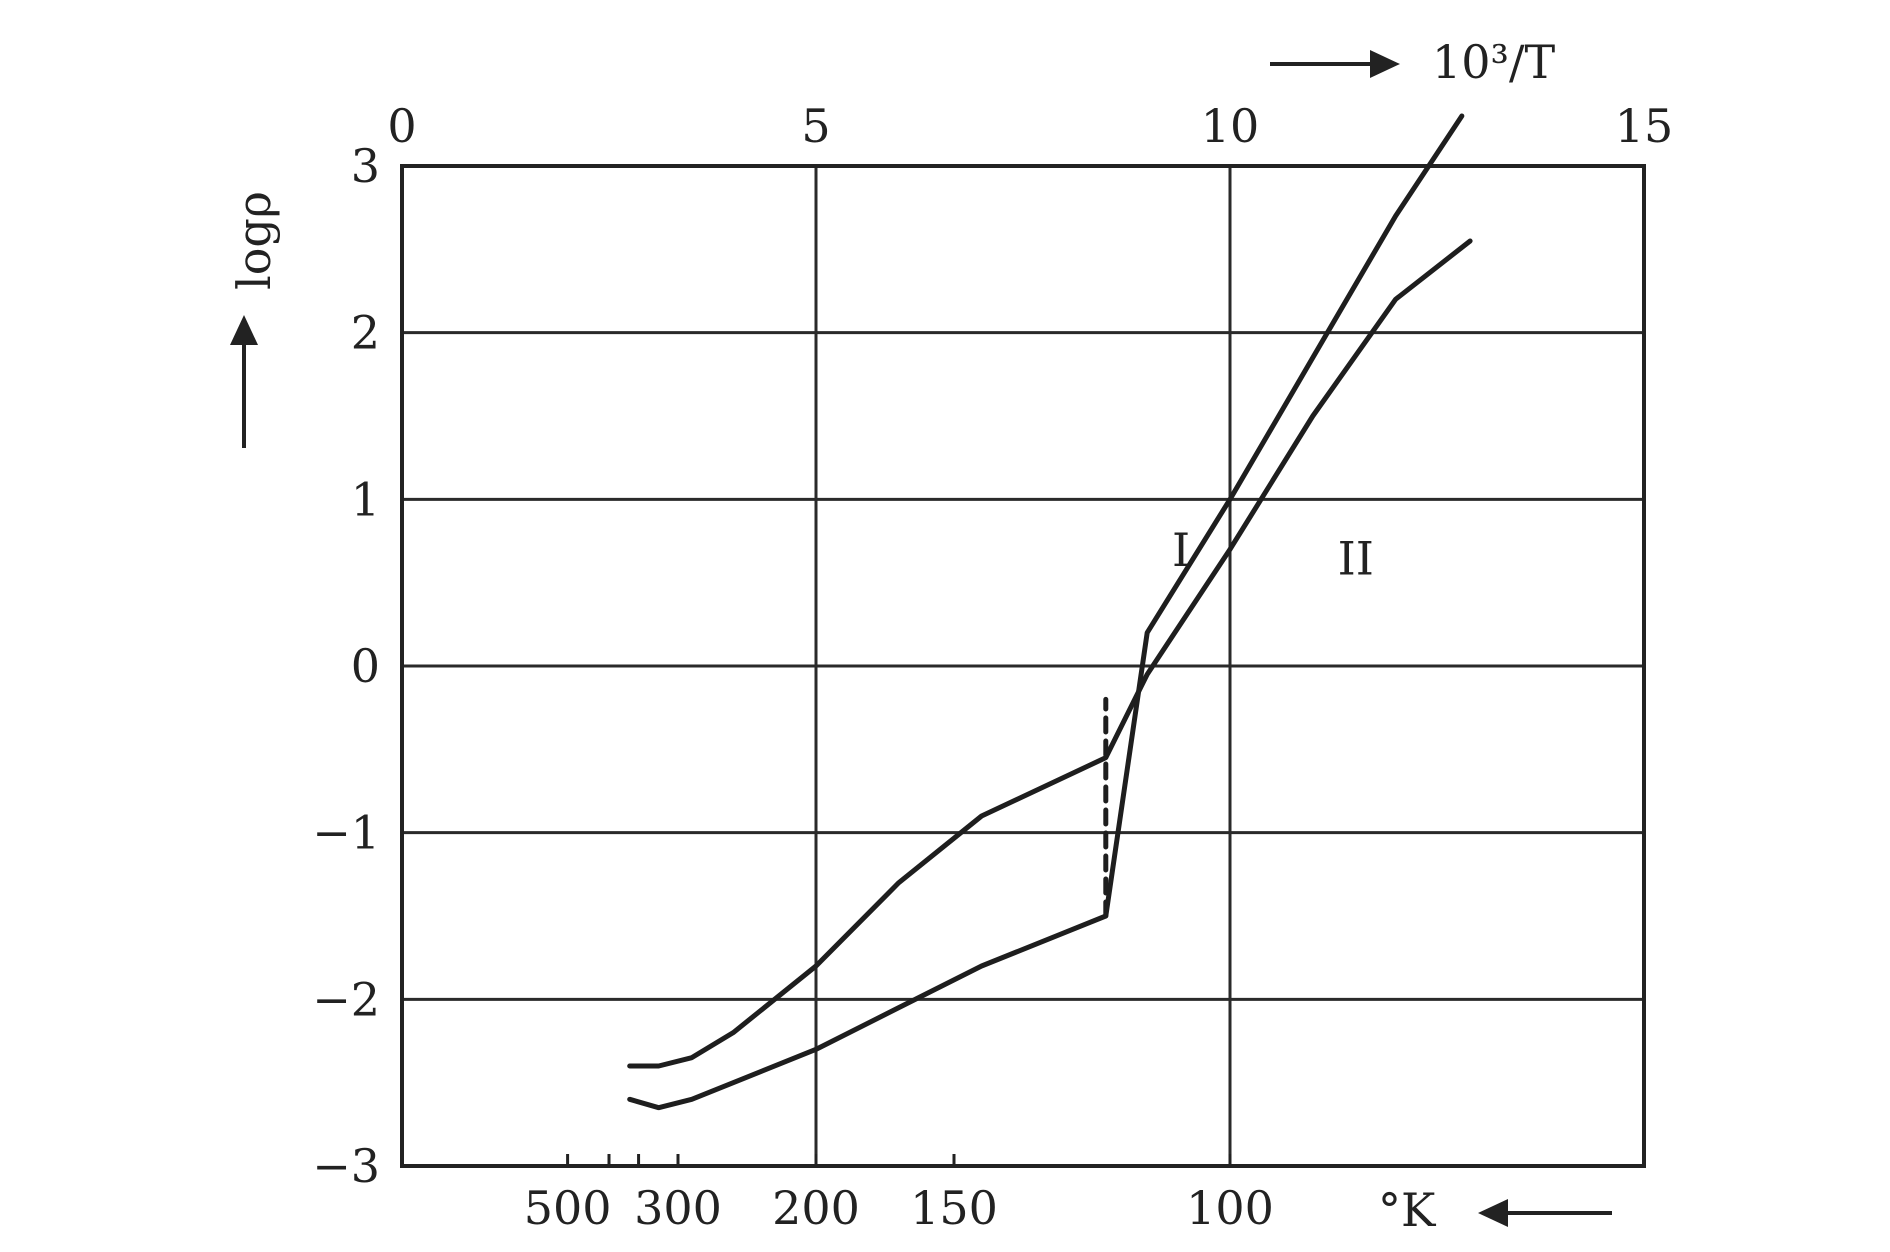 This screenshot has height=1252, width=1890. Describe the element at coordinates (816, 1208) in the screenshot. I see `bottom-tick-label: 200` at that location.